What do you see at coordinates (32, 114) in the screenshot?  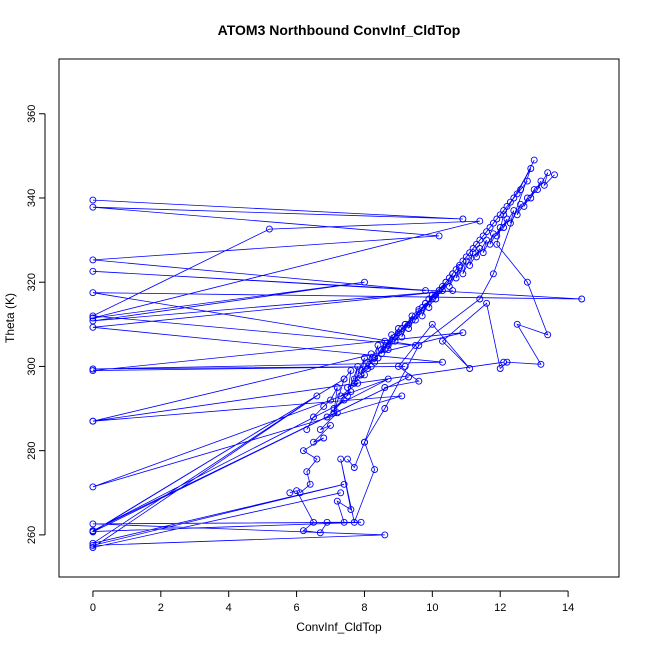 I see `y-tick-label: 360` at bounding box center [32, 114].